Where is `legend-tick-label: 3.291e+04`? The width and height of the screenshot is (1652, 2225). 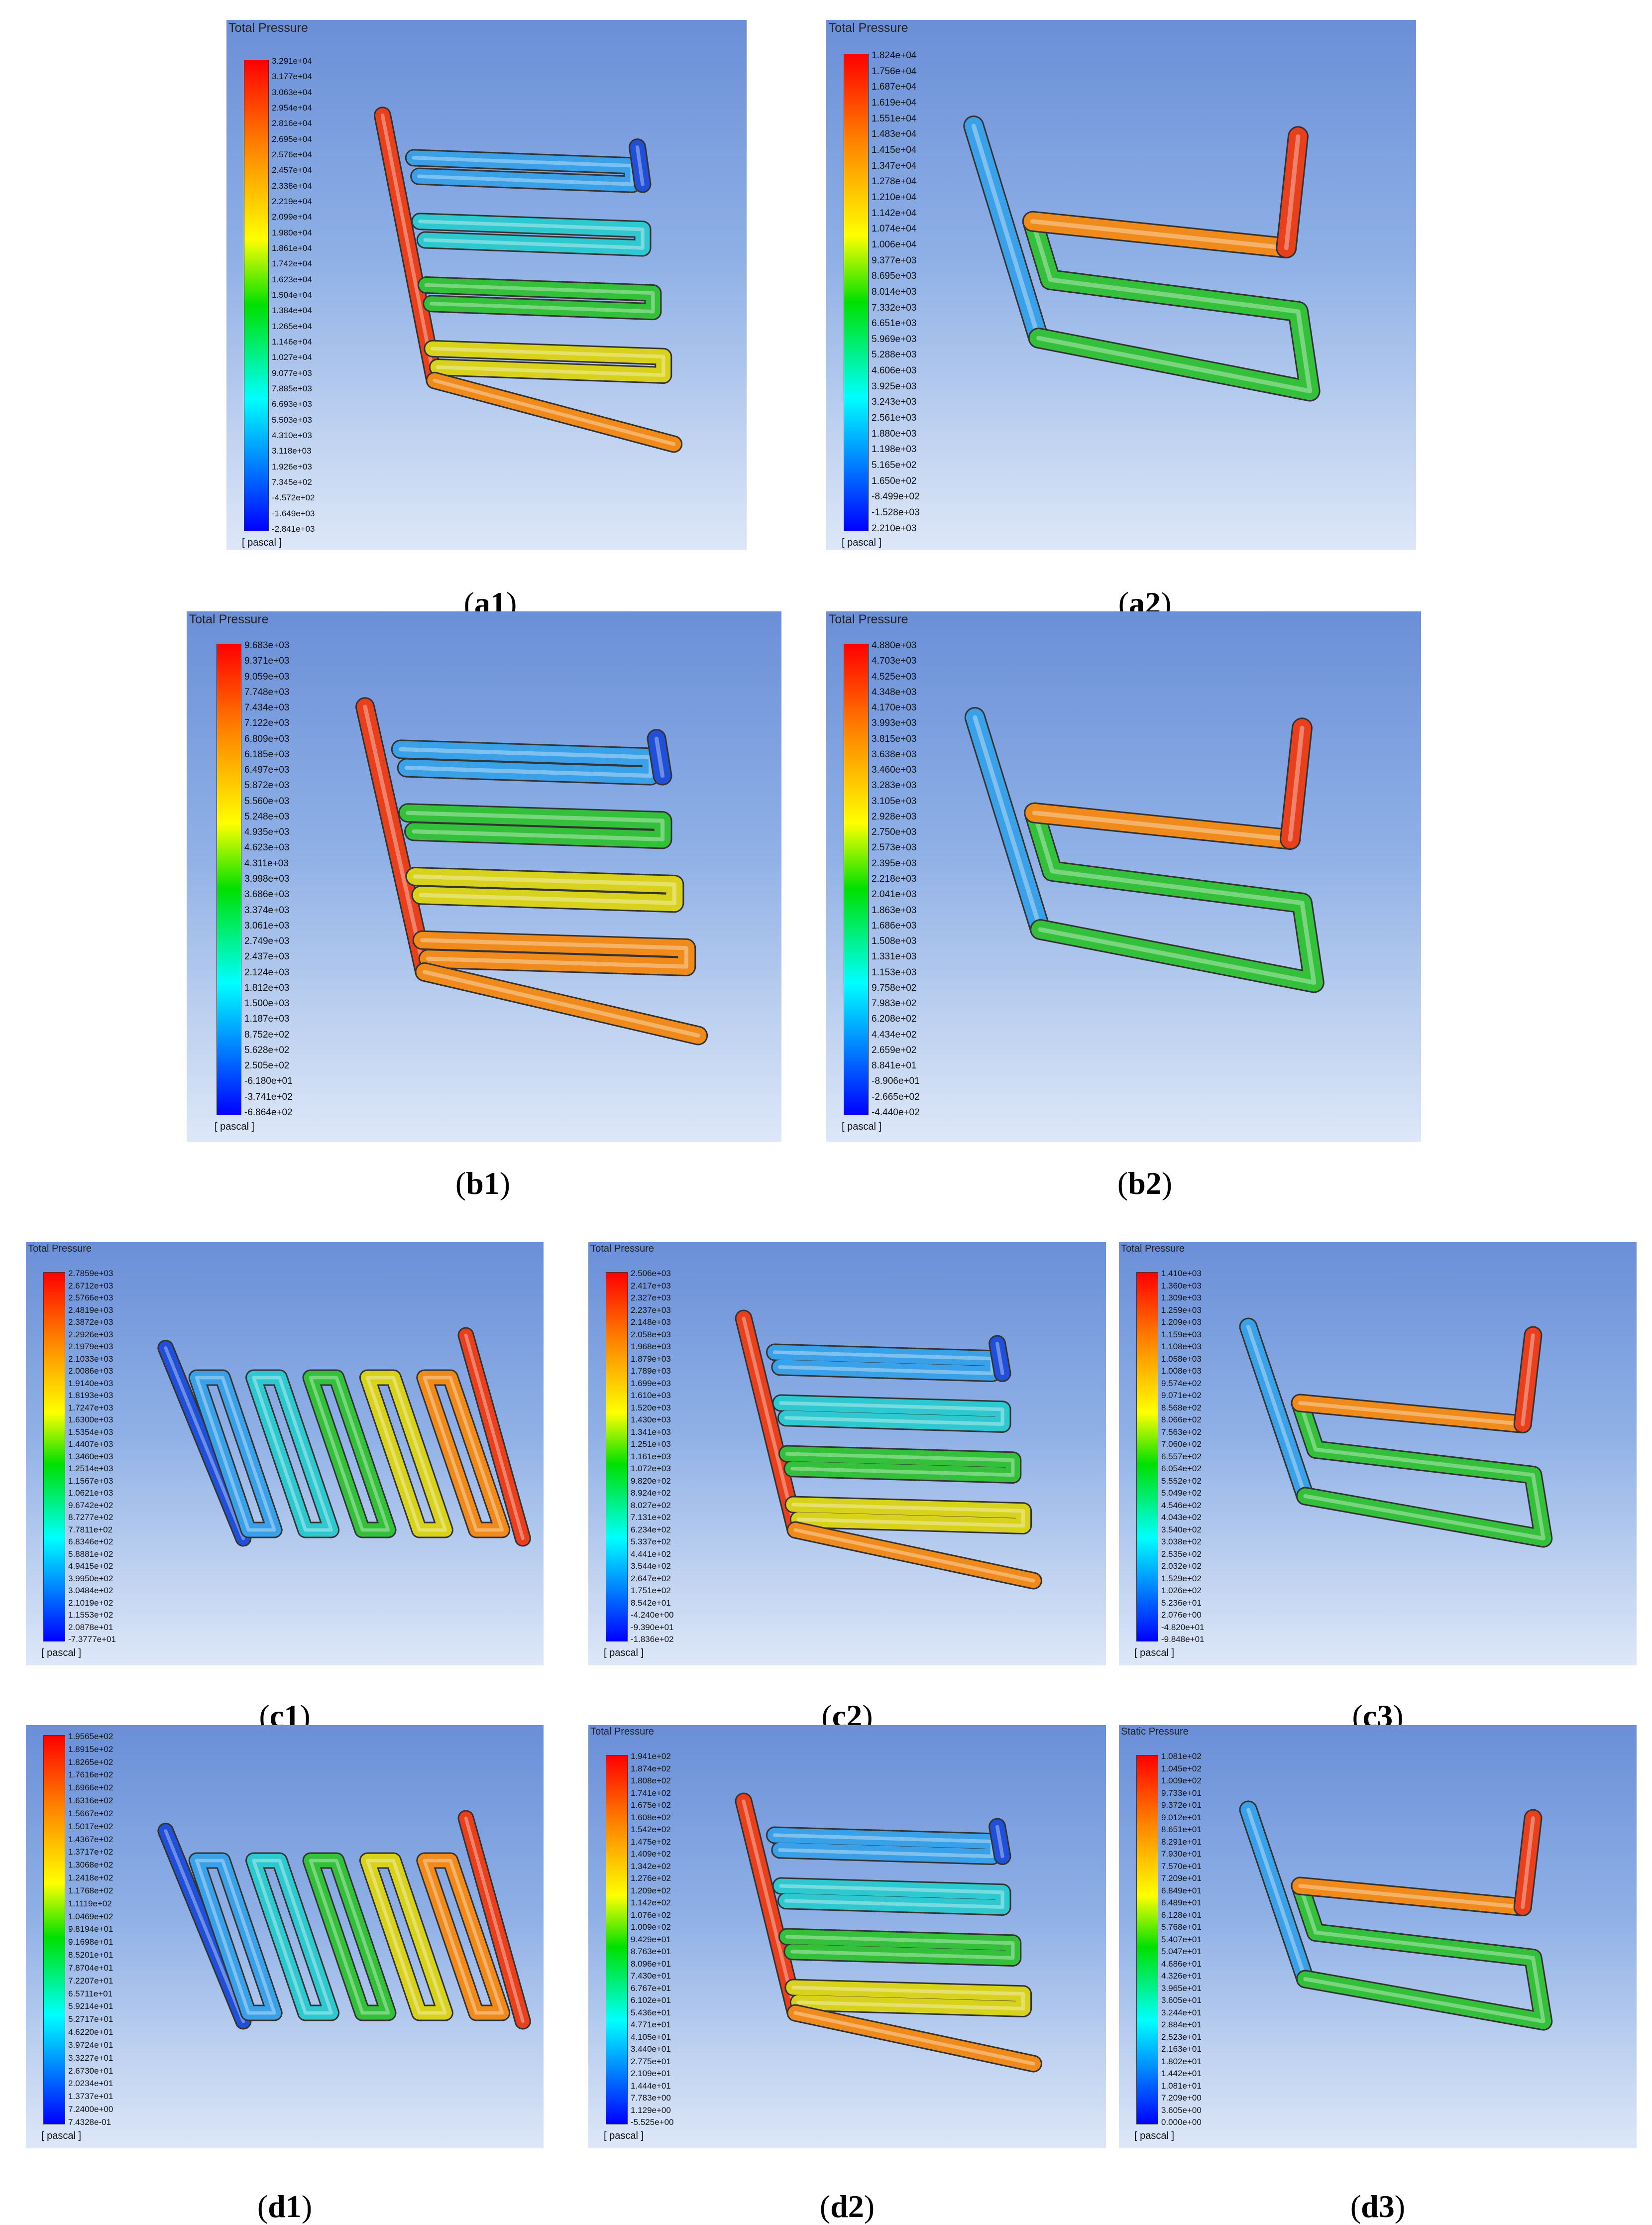 legend-tick-label: 3.291e+04 is located at coordinates (292, 61).